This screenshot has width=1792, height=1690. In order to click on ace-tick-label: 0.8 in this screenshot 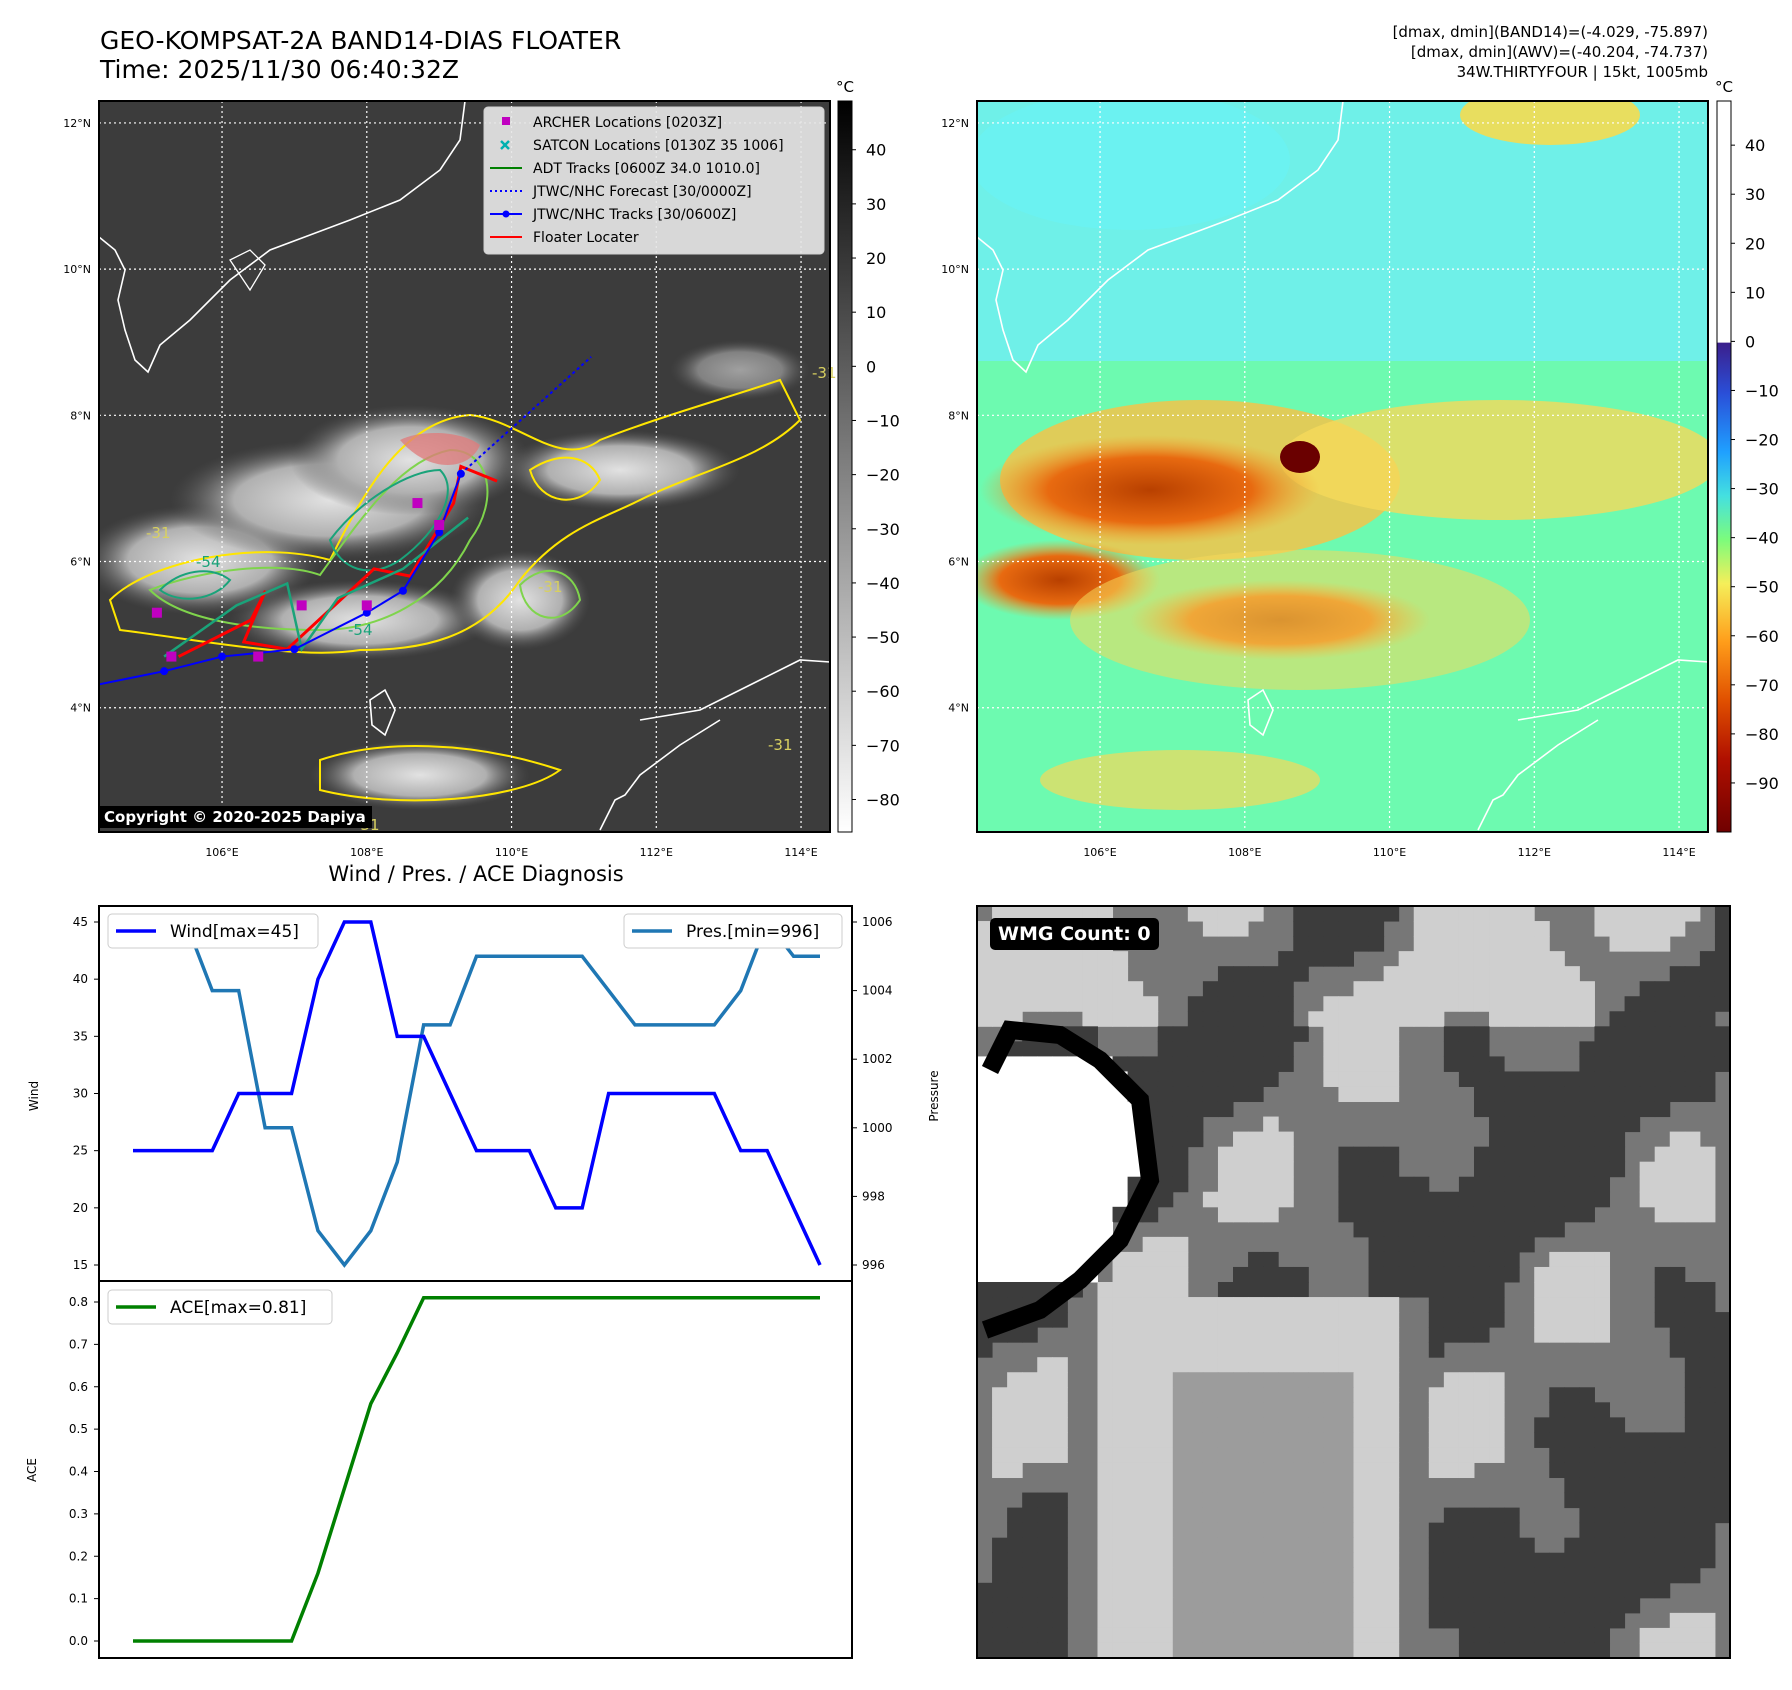, I will do `click(78, 1302)`.